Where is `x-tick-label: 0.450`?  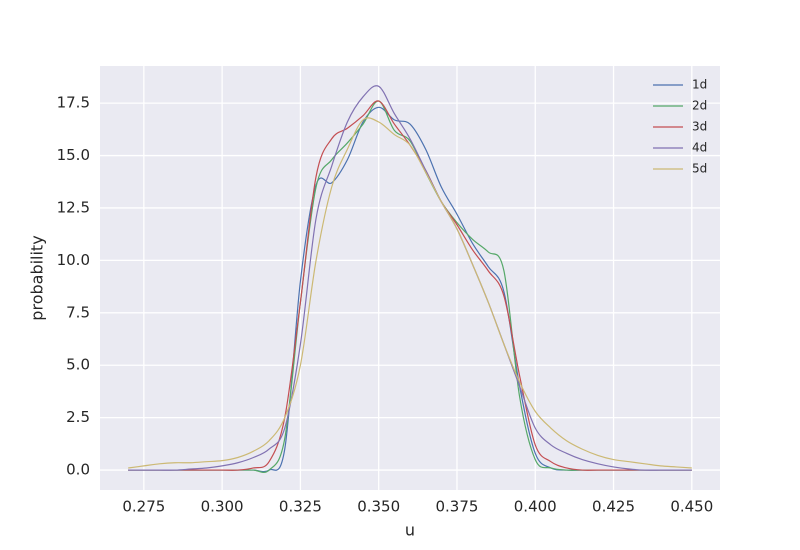 x-tick-label: 0.450 is located at coordinates (691, 507).